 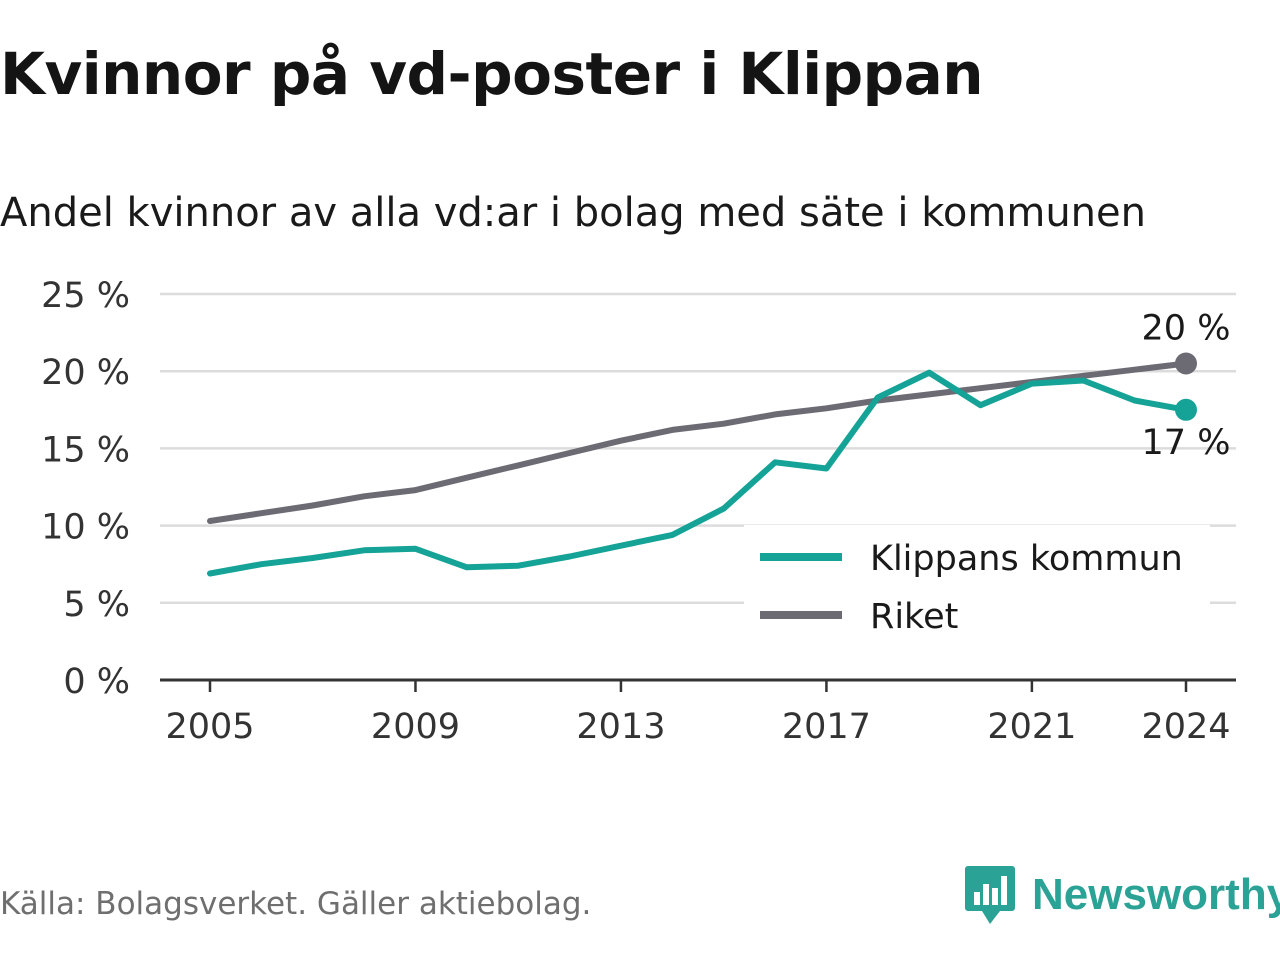 What do you see at coordinates (1186, 385) in the screenshot?
I see `end-markers: 17 % 20 %` at bounding box center [1186, 385].